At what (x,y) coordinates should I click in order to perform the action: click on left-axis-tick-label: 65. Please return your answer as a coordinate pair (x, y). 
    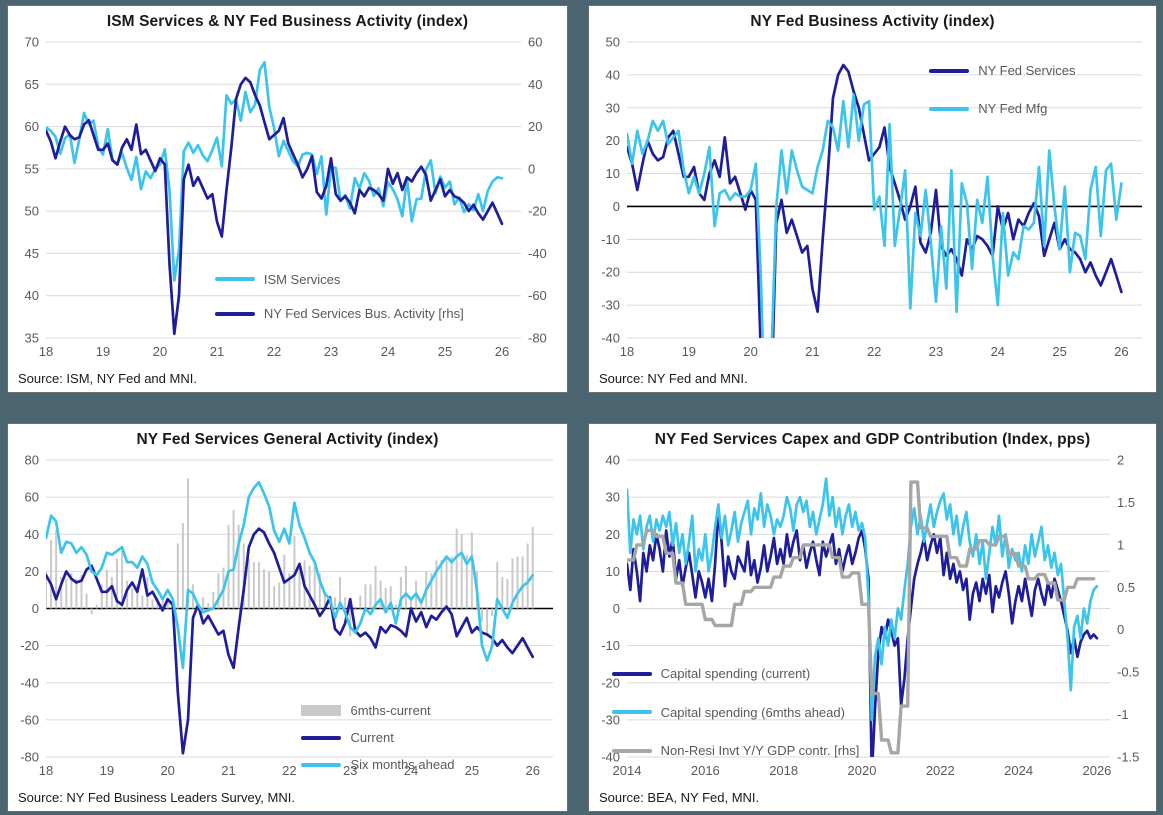
    Looking at the image, I should click on (32, 84).